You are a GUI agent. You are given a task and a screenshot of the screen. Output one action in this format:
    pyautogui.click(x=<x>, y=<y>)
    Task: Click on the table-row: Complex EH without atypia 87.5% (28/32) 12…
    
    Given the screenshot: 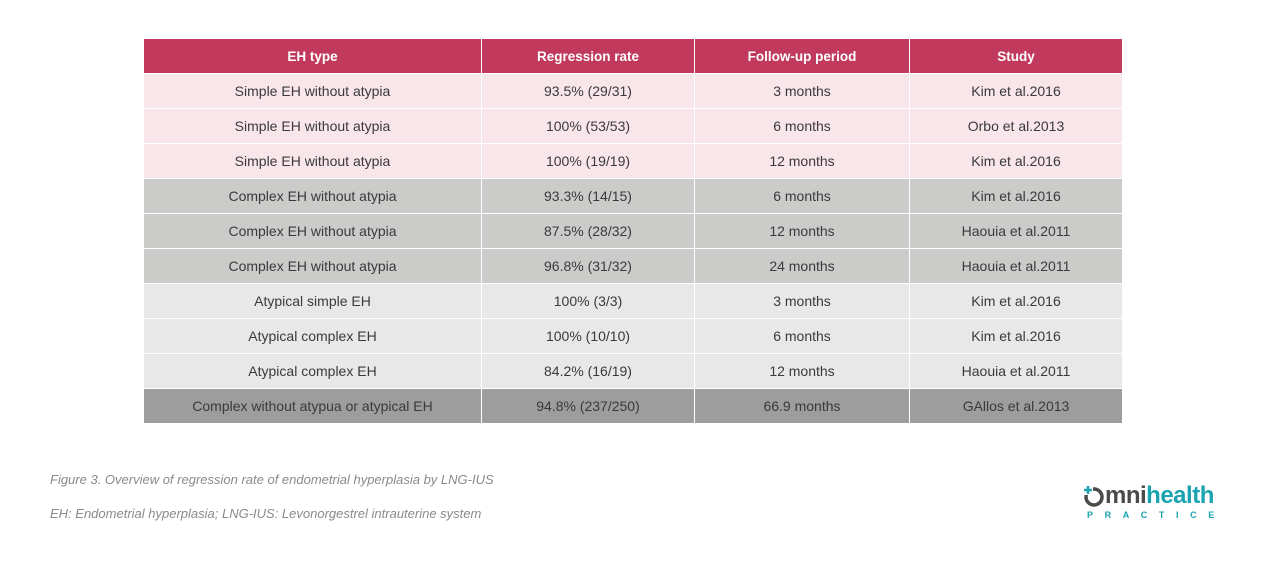 What is the action you would take?
    pyautogui.click(x=633, y=231)
    